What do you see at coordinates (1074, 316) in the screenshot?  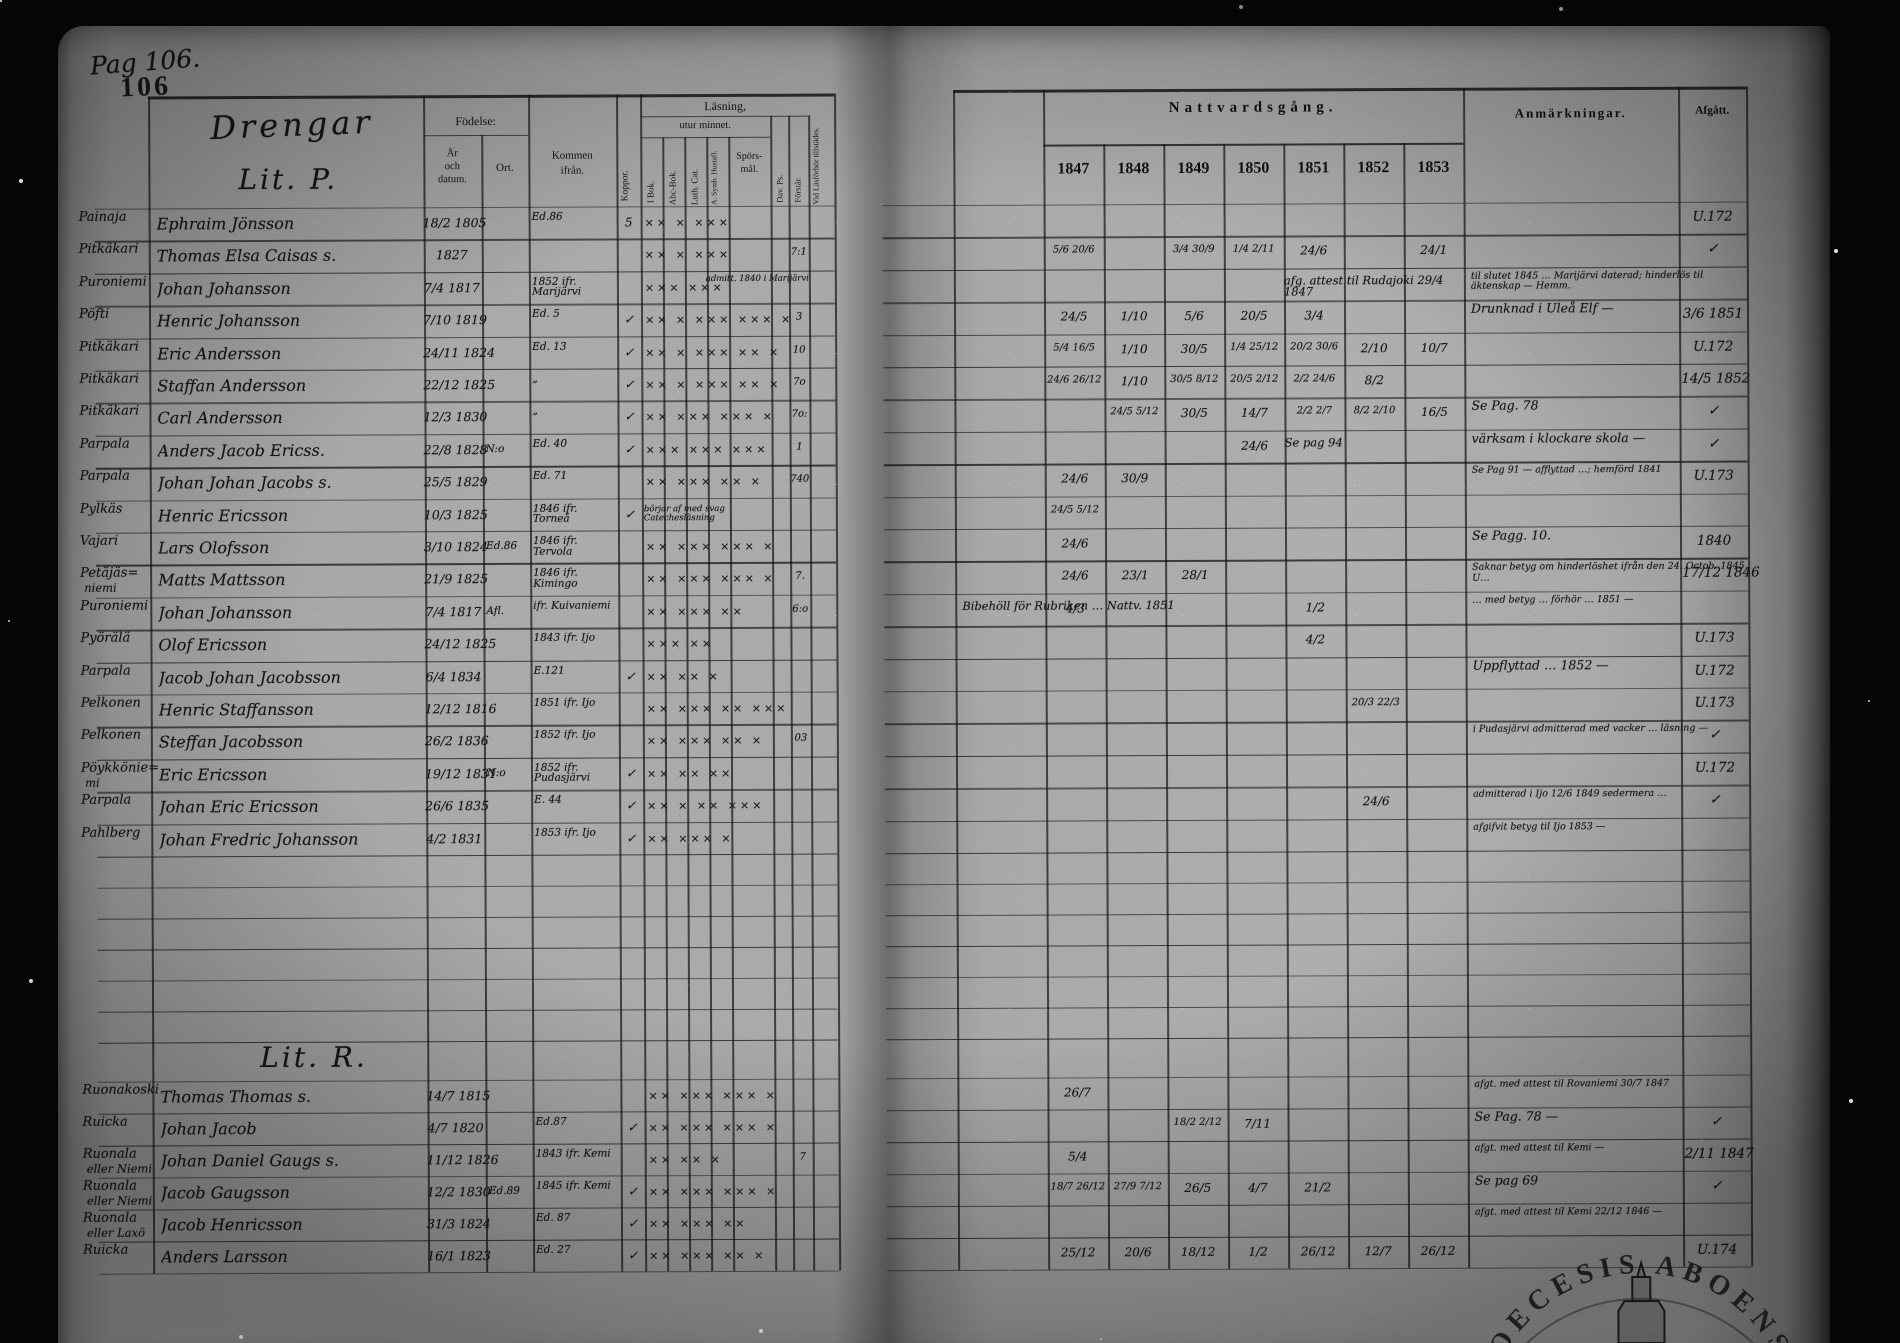 I see `communion-date-cell: 24/5` at bounding box center [1074, 316].